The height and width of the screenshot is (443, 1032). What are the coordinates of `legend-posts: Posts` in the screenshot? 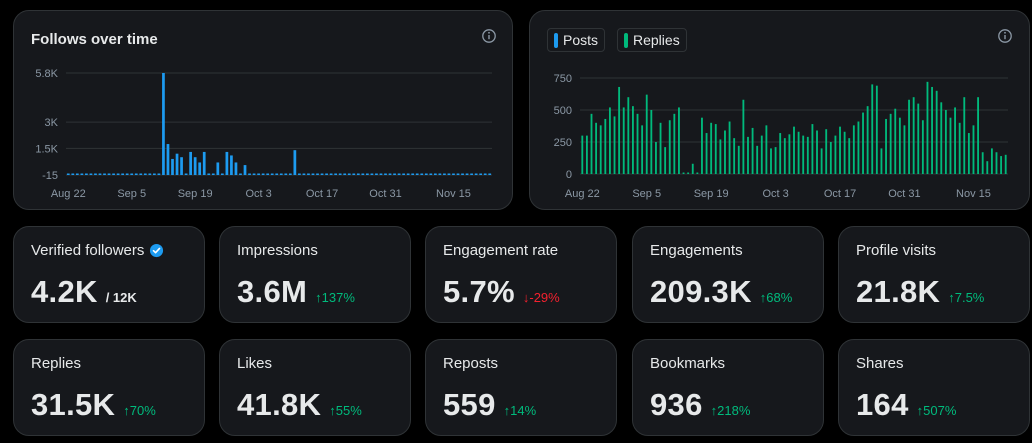 It's located at (576, 40).